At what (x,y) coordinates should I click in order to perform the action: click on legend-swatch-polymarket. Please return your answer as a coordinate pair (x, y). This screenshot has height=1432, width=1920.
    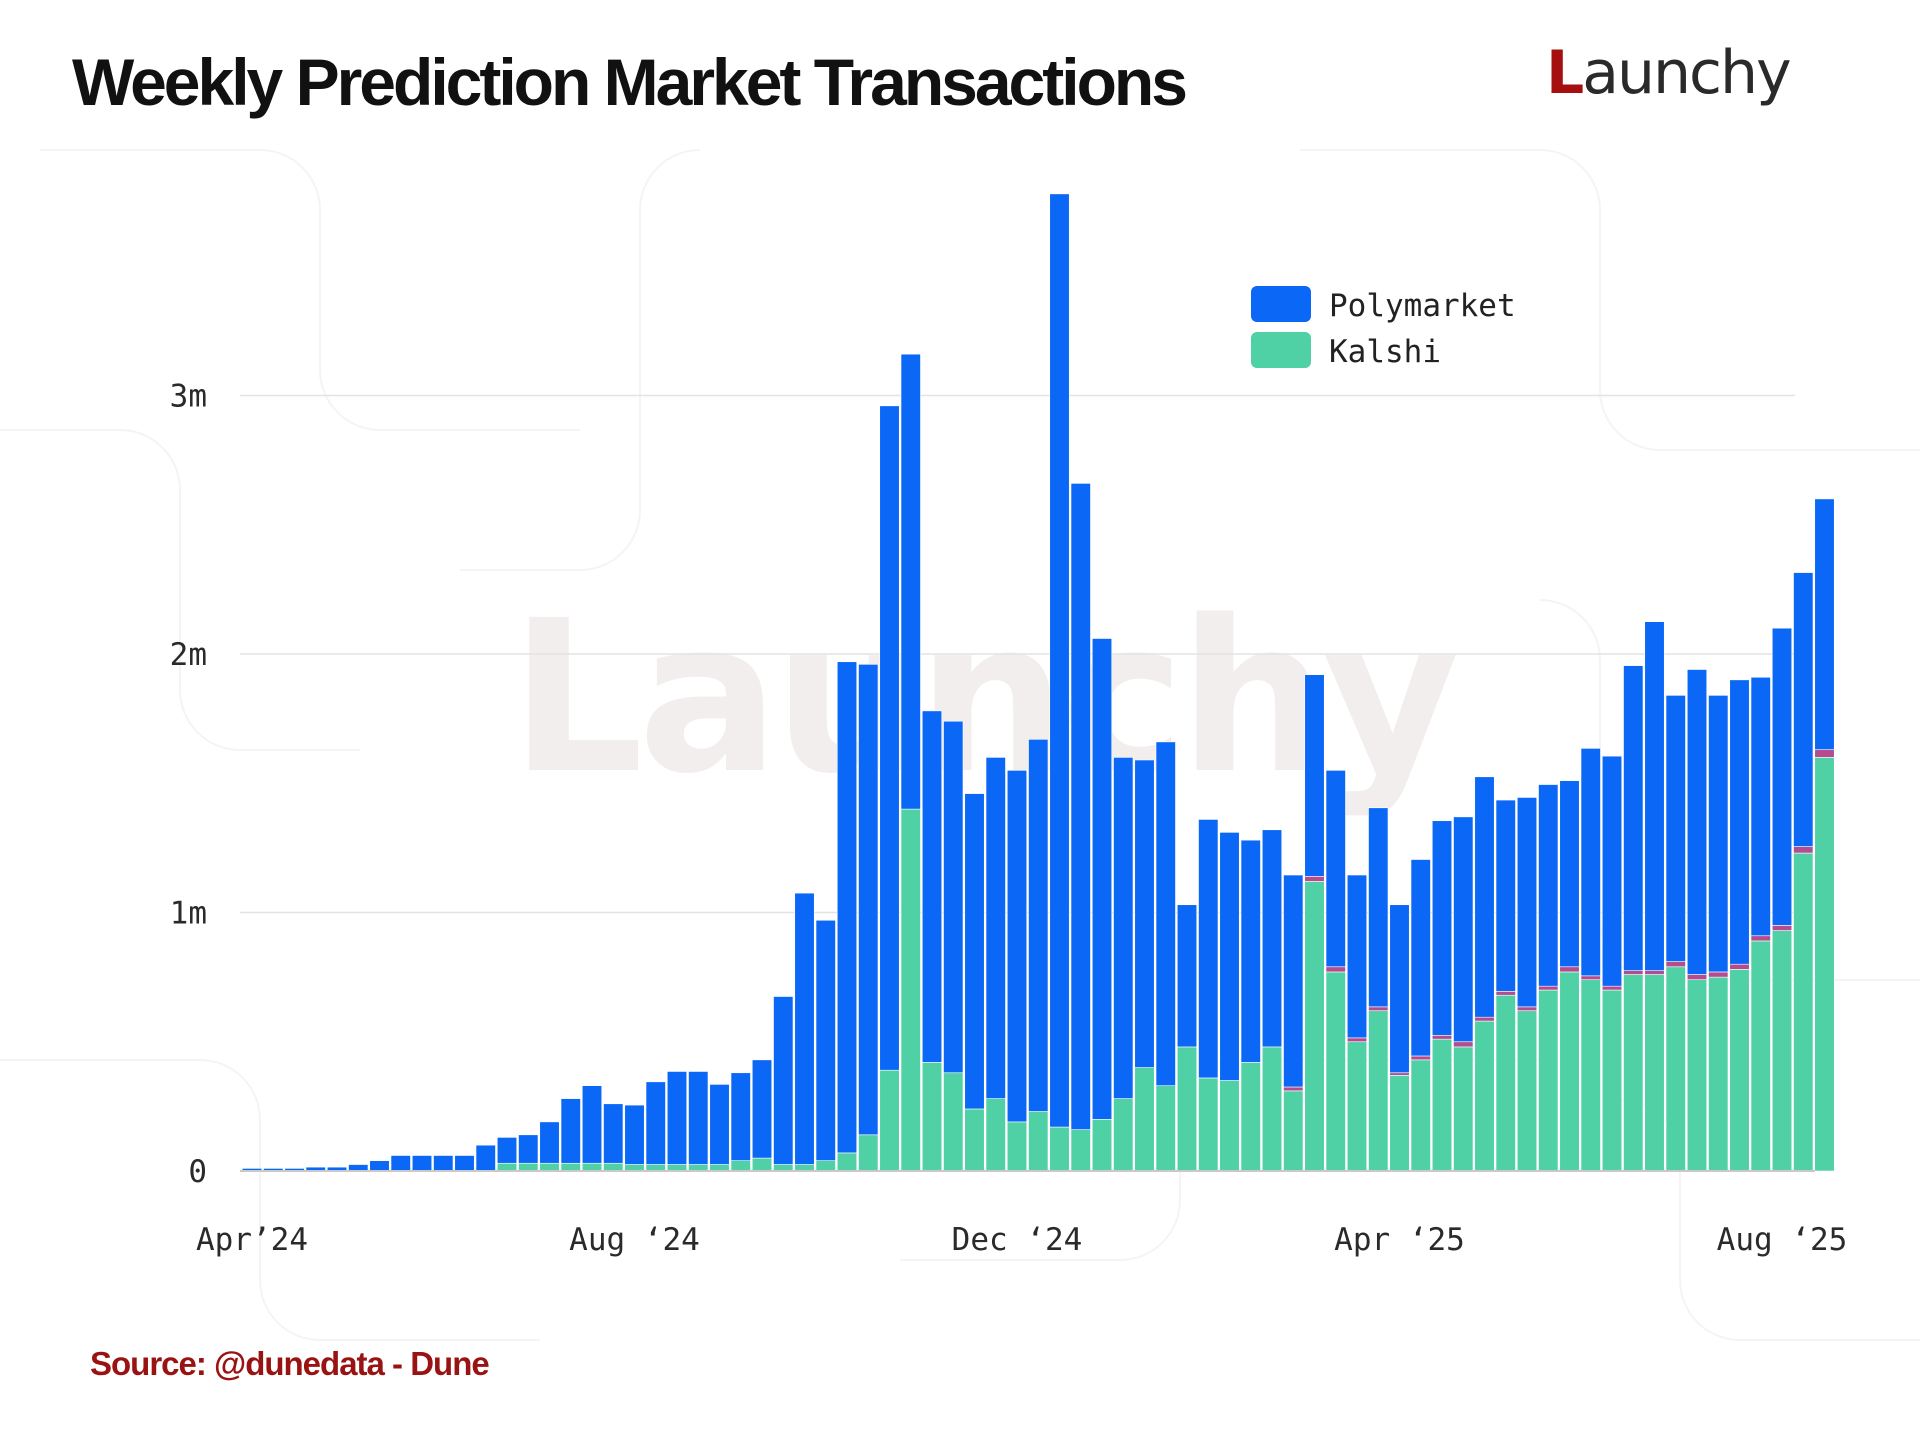
    Looking at the image, I should click on (1281, 304).